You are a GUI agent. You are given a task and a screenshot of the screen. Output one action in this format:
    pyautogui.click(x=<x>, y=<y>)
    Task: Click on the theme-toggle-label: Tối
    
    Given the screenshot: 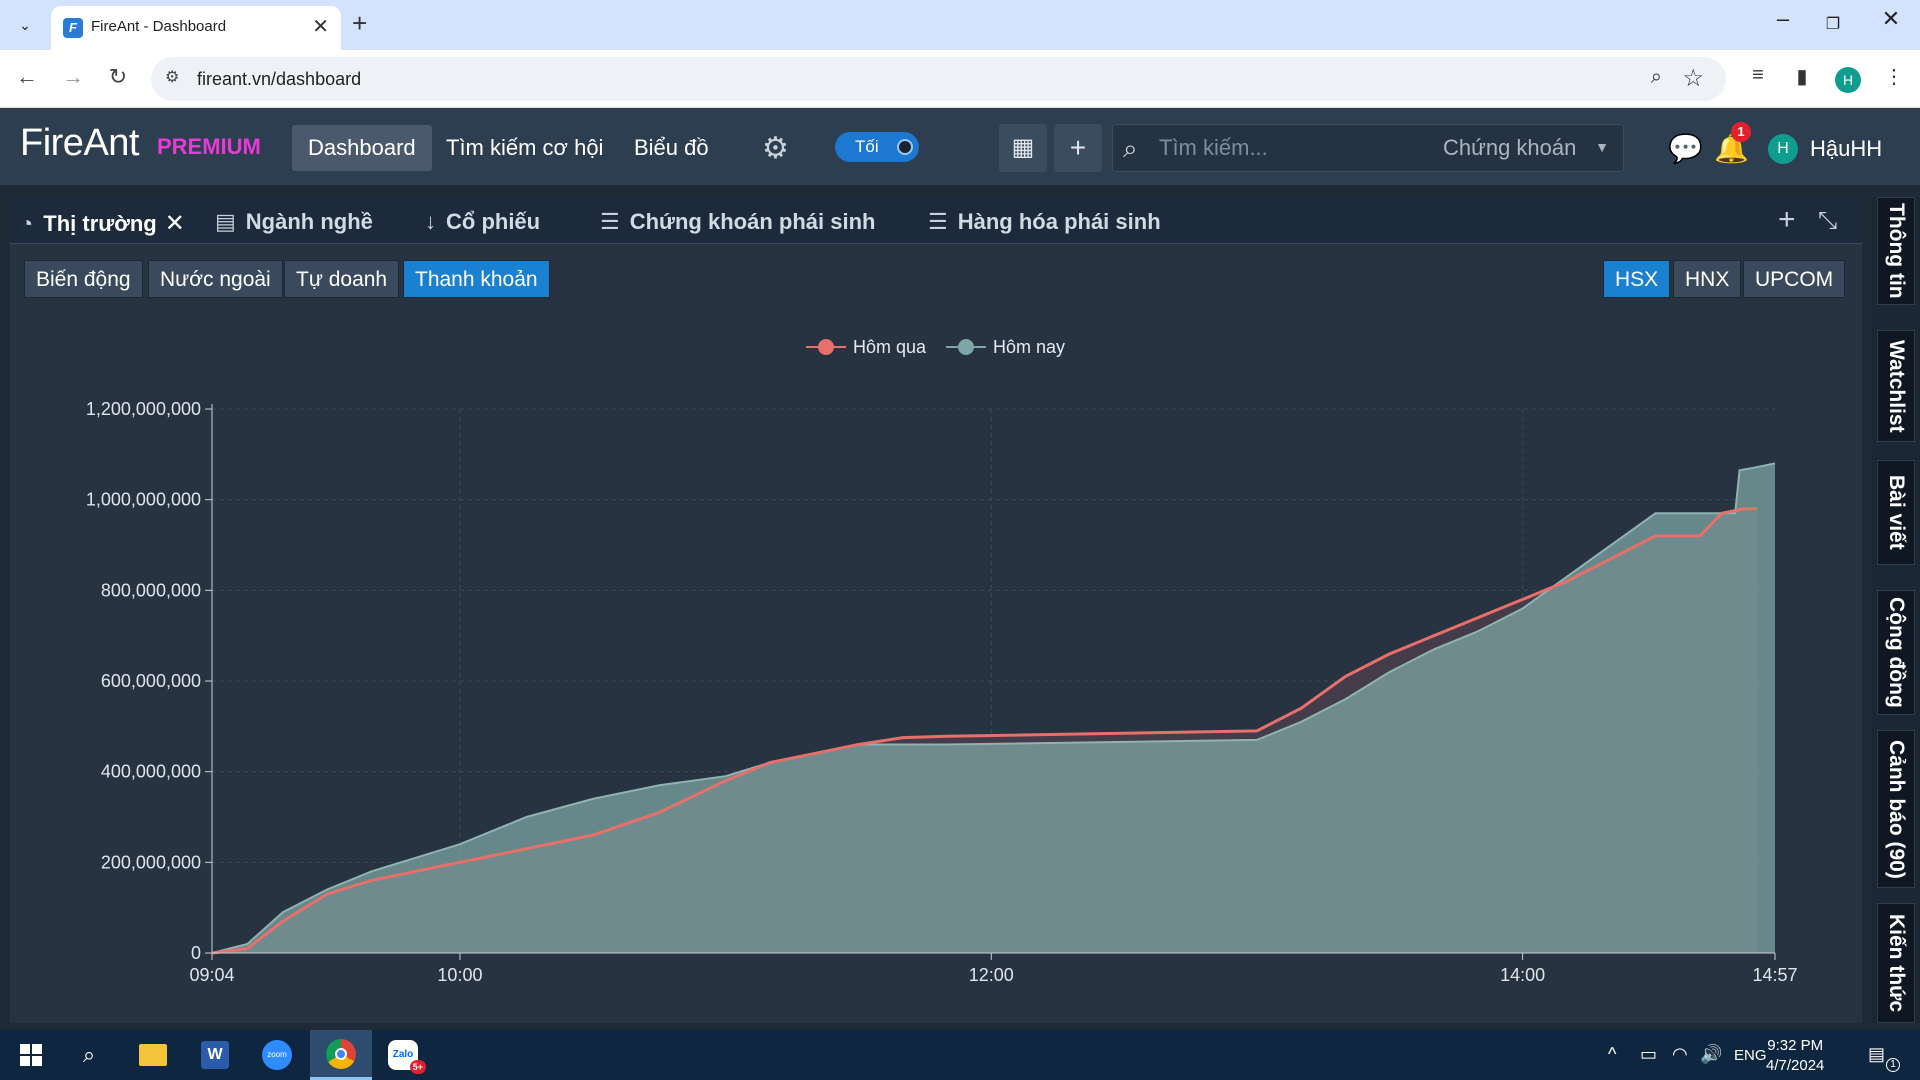 What is the action you would take?
    pyautogui.click(x=867, y=146)
    